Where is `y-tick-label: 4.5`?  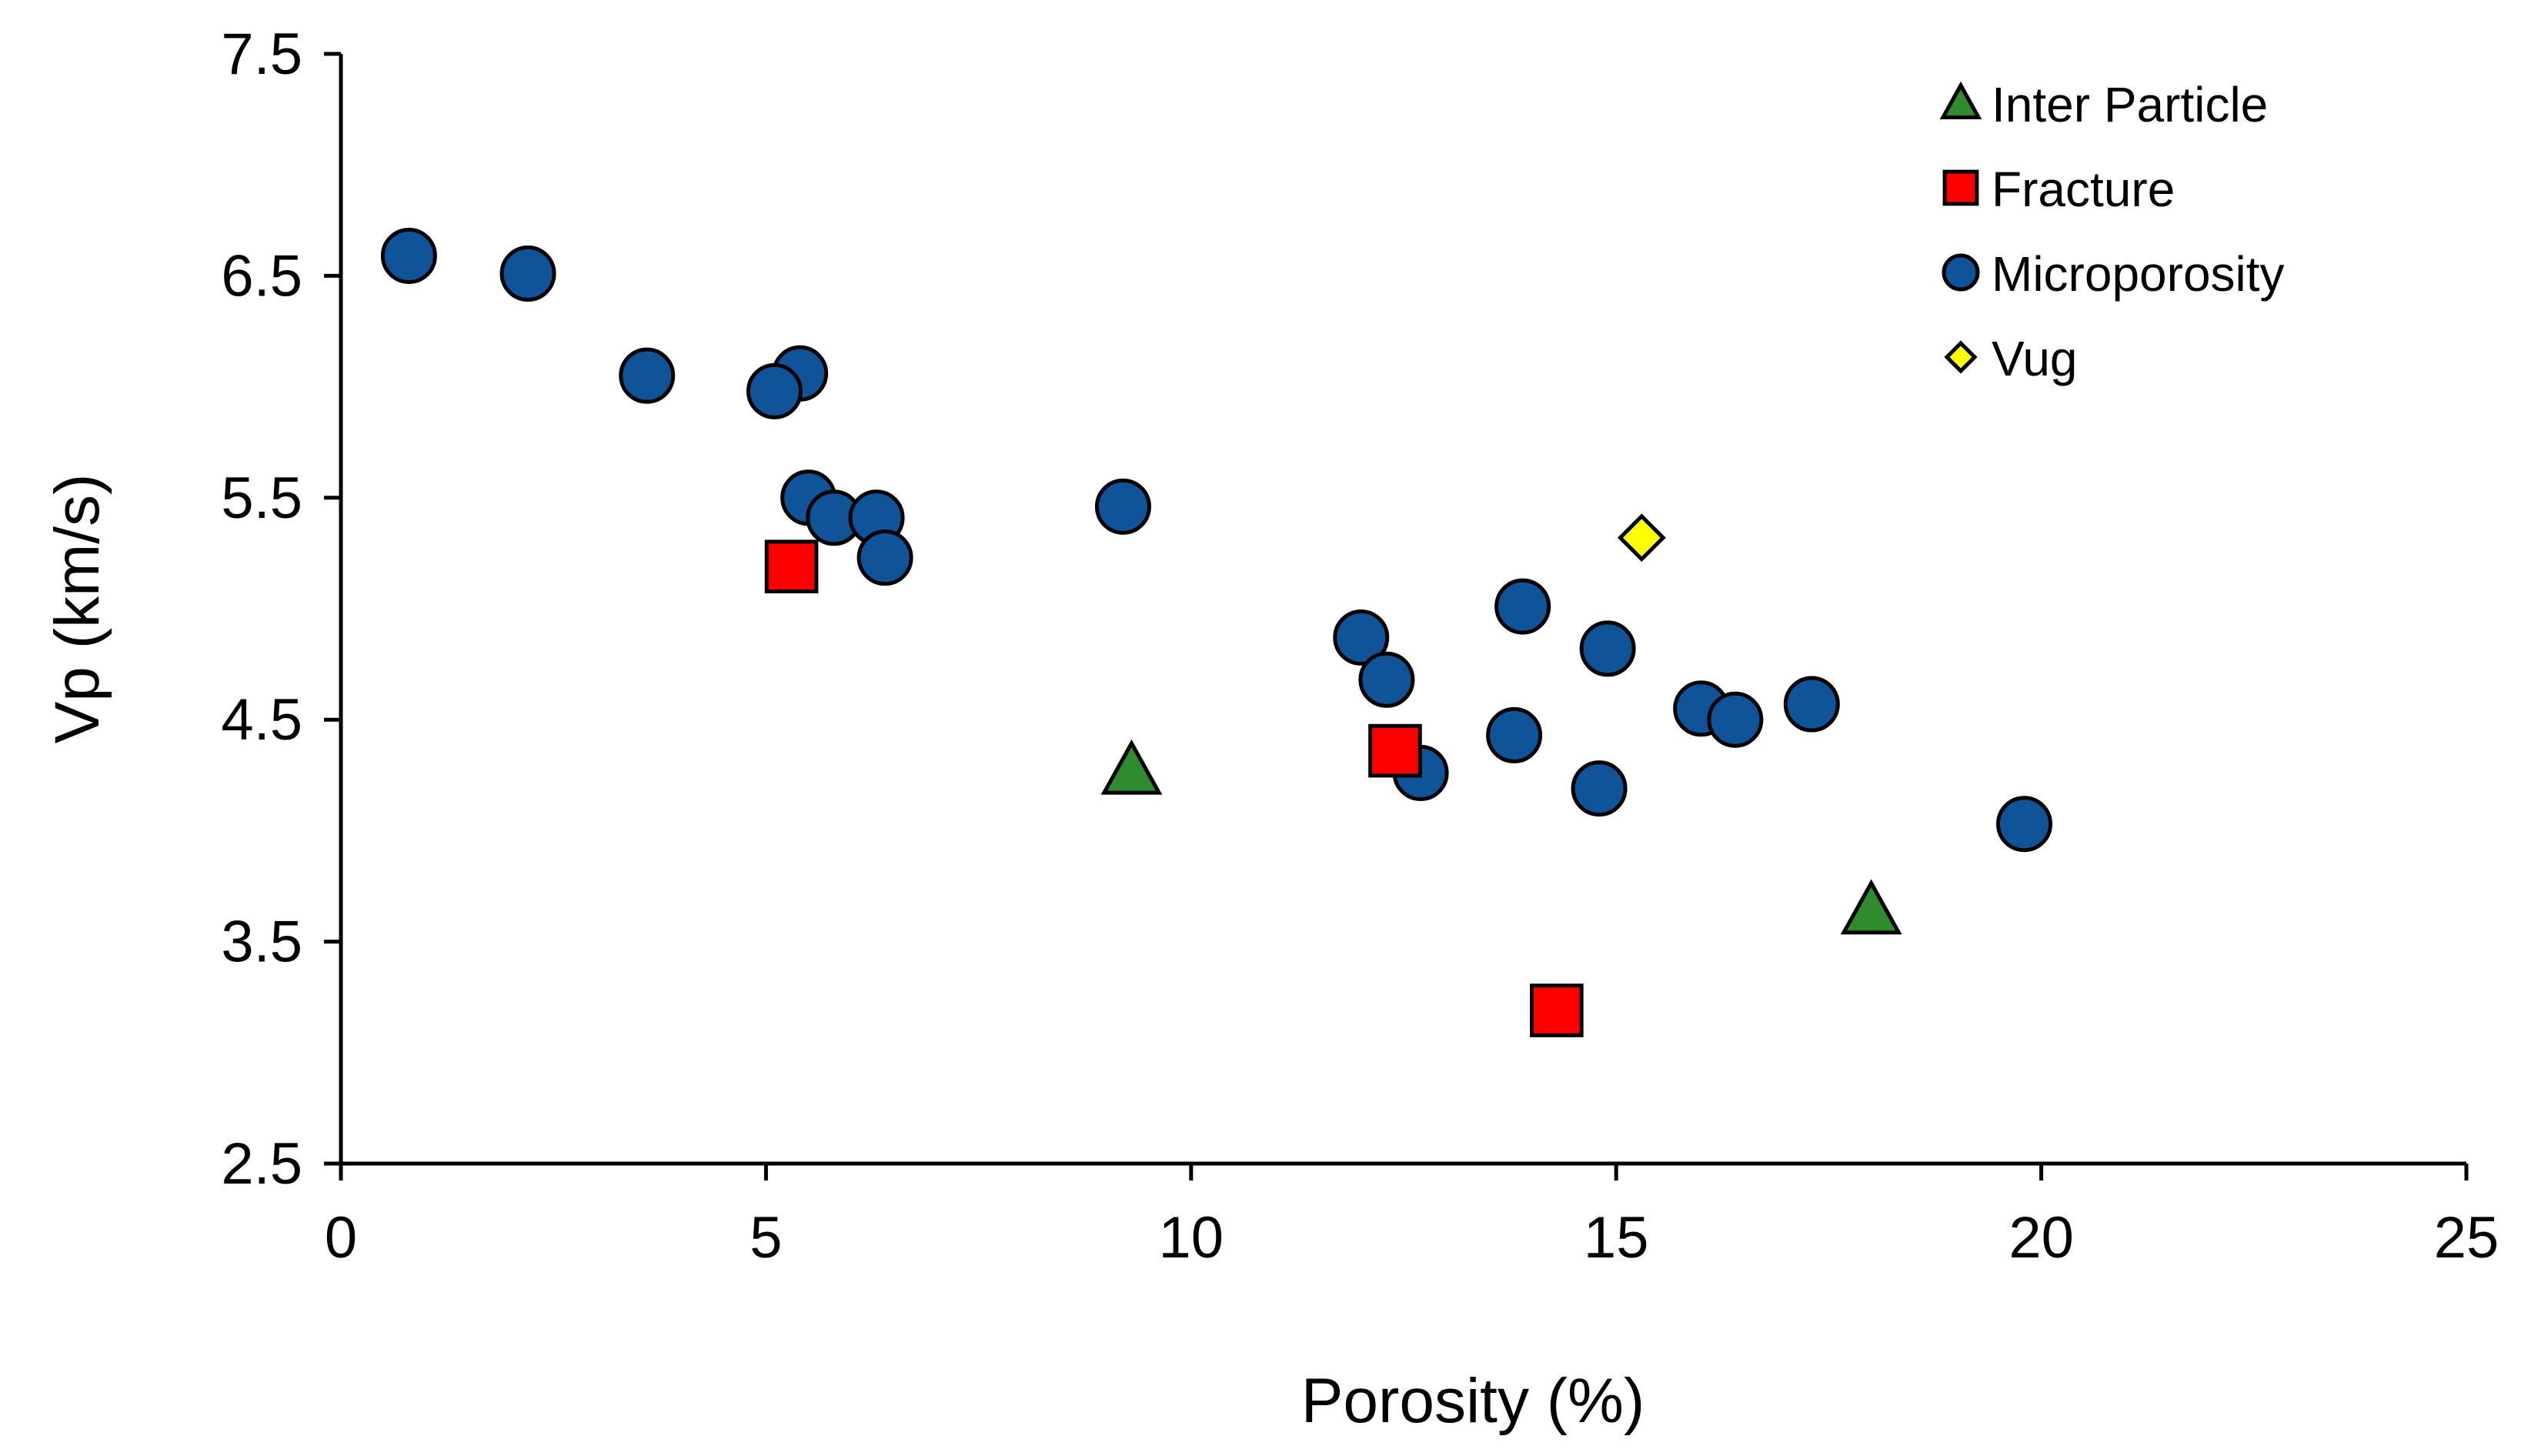
y-tick-label: 4.5 is located at coordinates (261, 720).